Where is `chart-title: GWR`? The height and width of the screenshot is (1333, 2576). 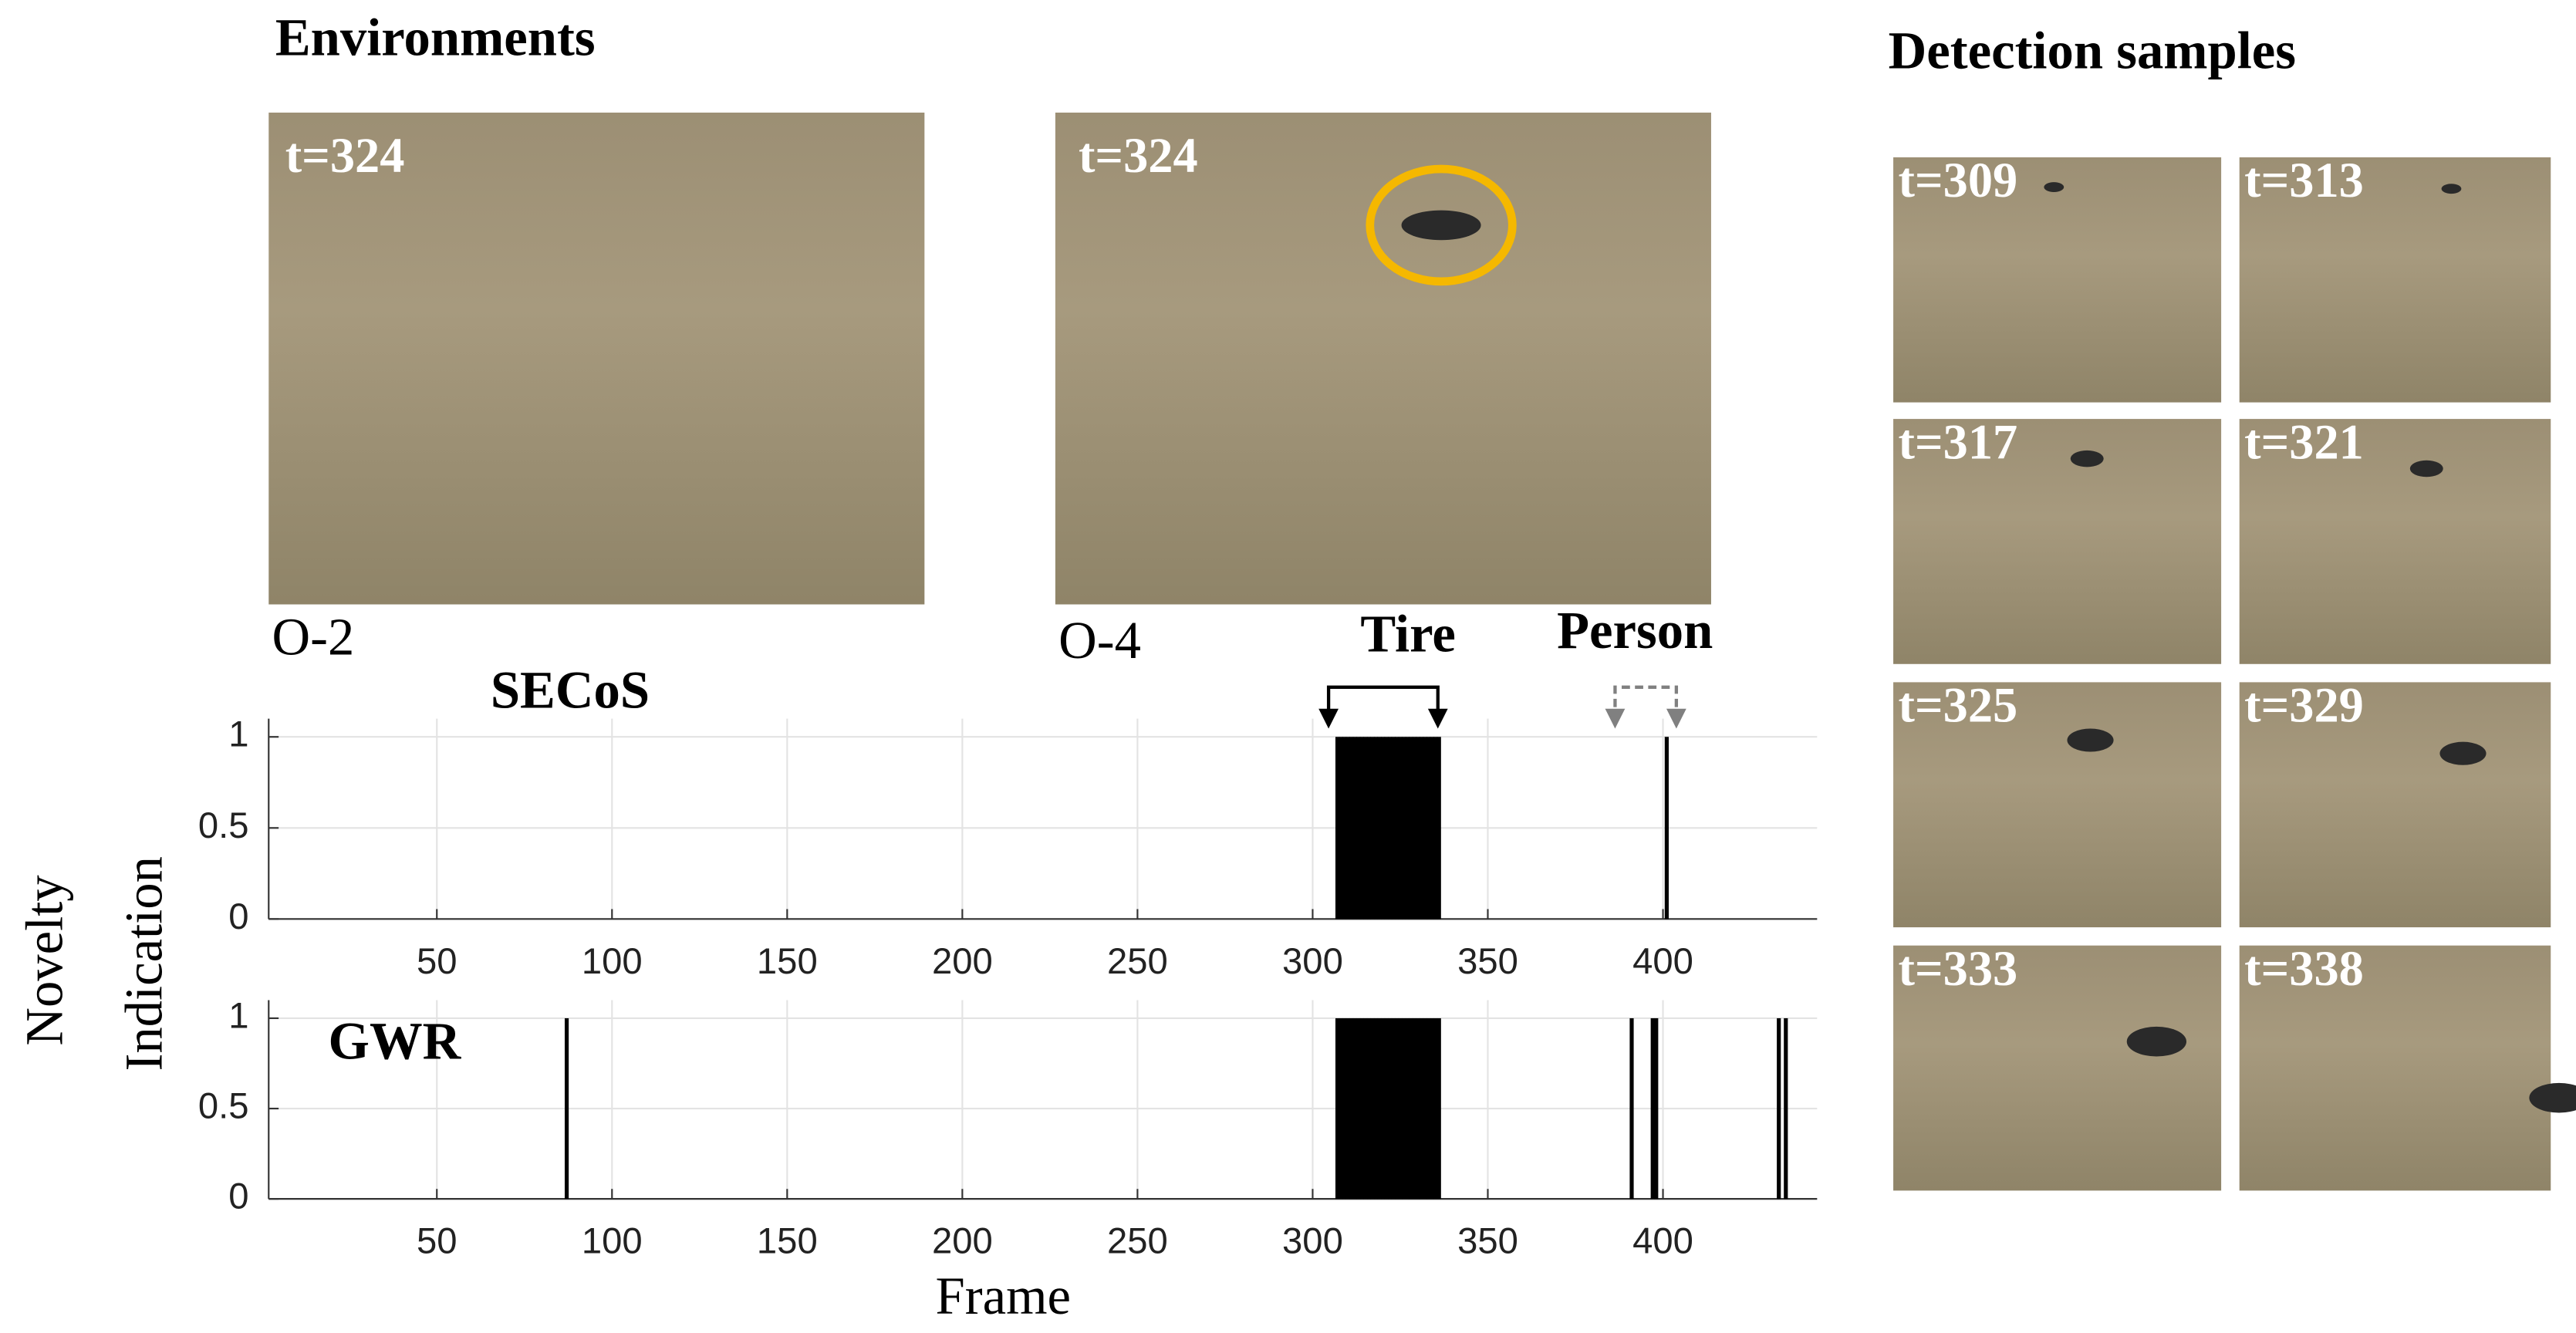 chart-title: GWR is located at coordinates (395, 1040).